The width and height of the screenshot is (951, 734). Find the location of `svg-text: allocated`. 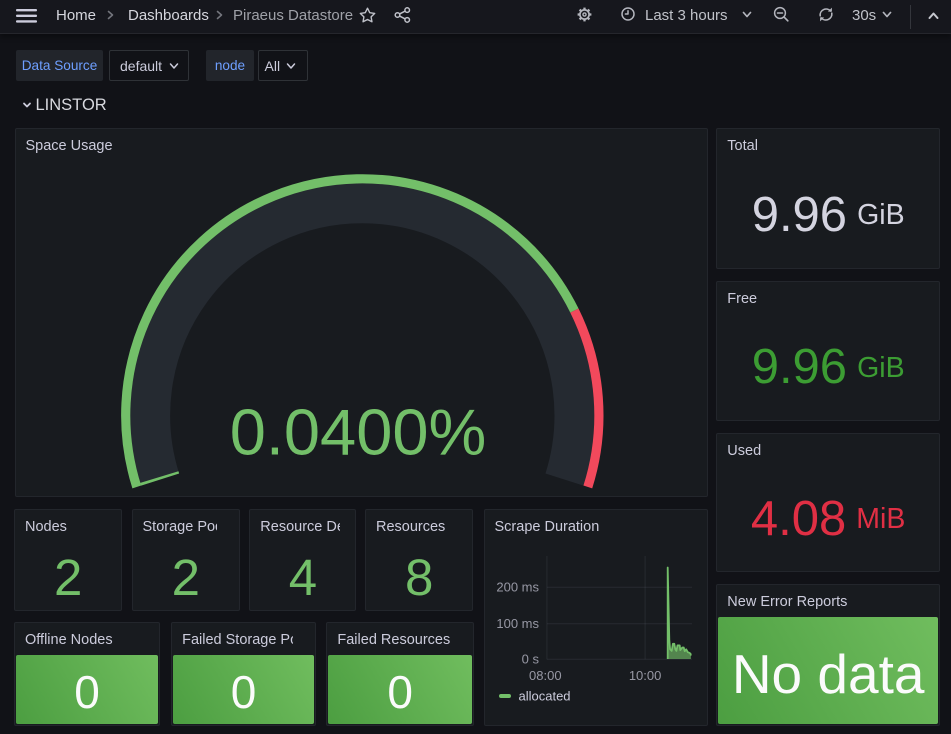

svg-text: allocated is located at coordinates (544, 695).